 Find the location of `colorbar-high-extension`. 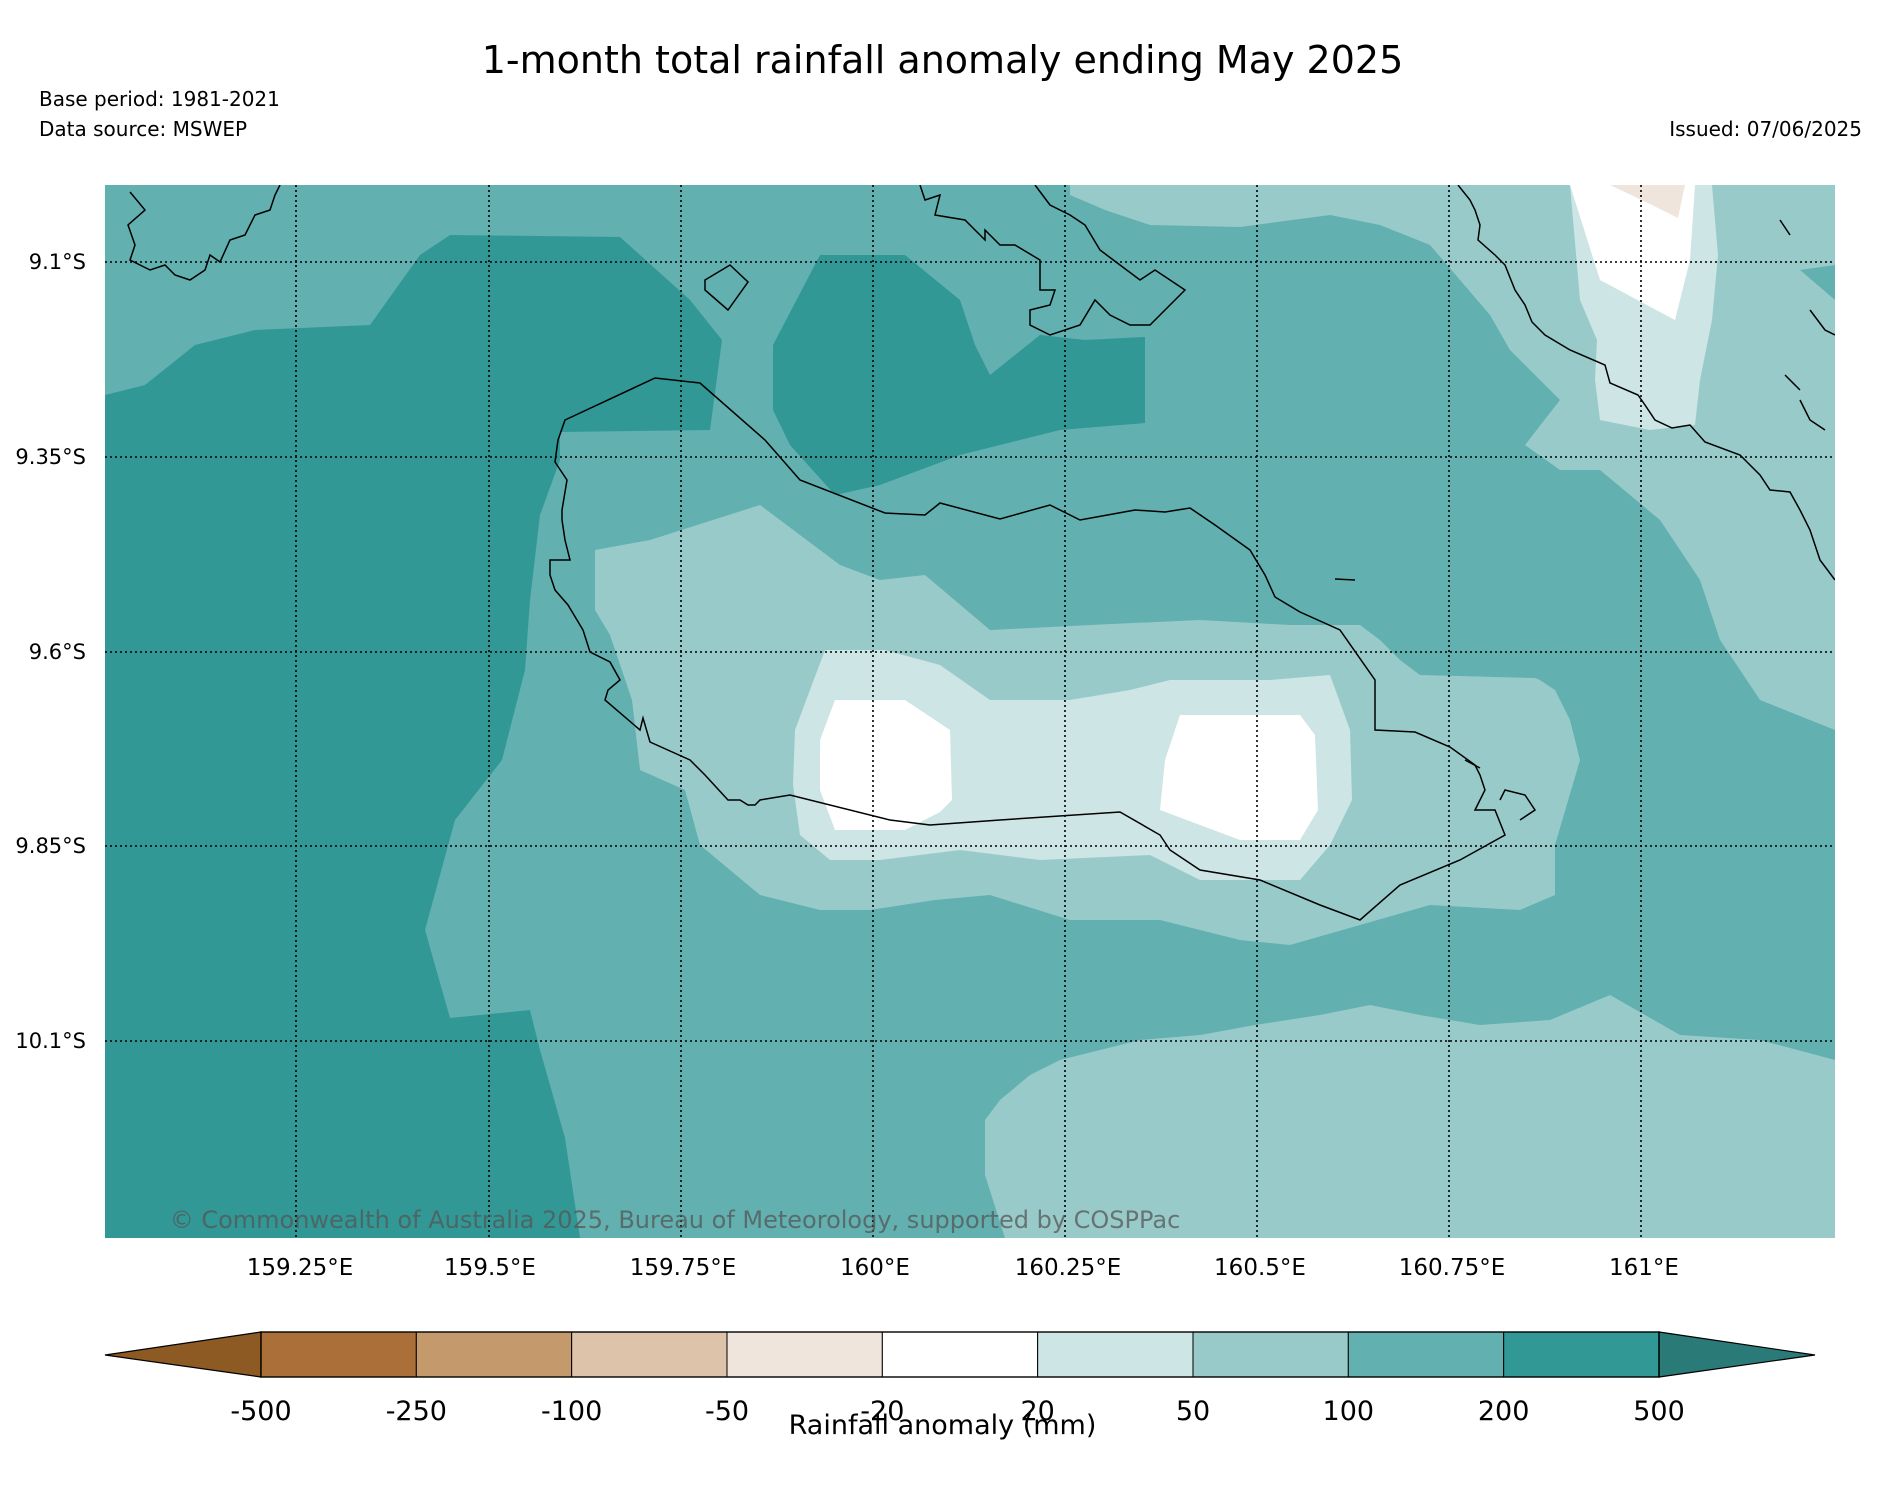

colorbar-high-extension is located at coordinates (1737, 1354).